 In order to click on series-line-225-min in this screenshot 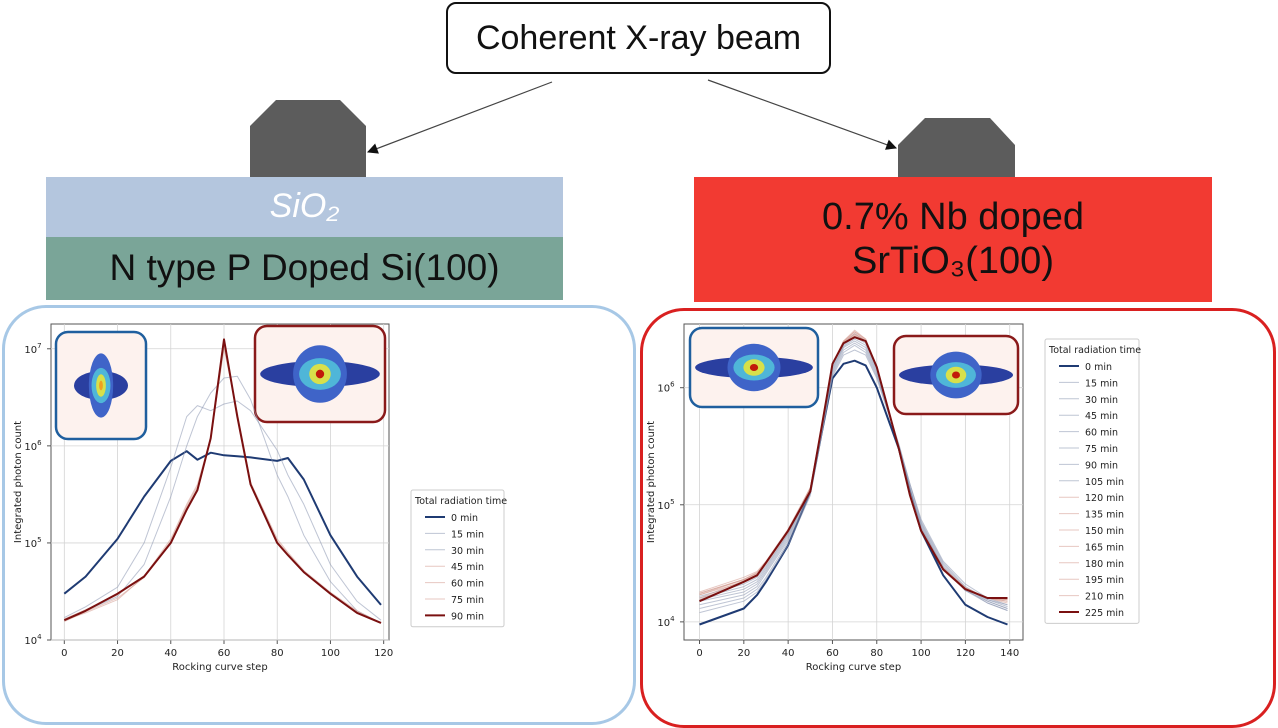, I will do `click(853, 469)`.